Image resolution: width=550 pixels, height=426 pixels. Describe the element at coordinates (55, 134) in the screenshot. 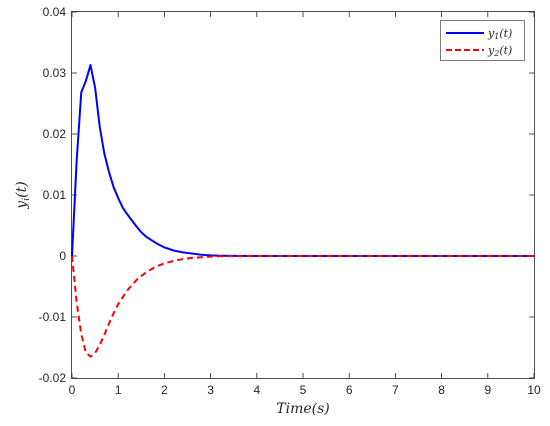

I see `y-tick-label: 0.02` at that location.